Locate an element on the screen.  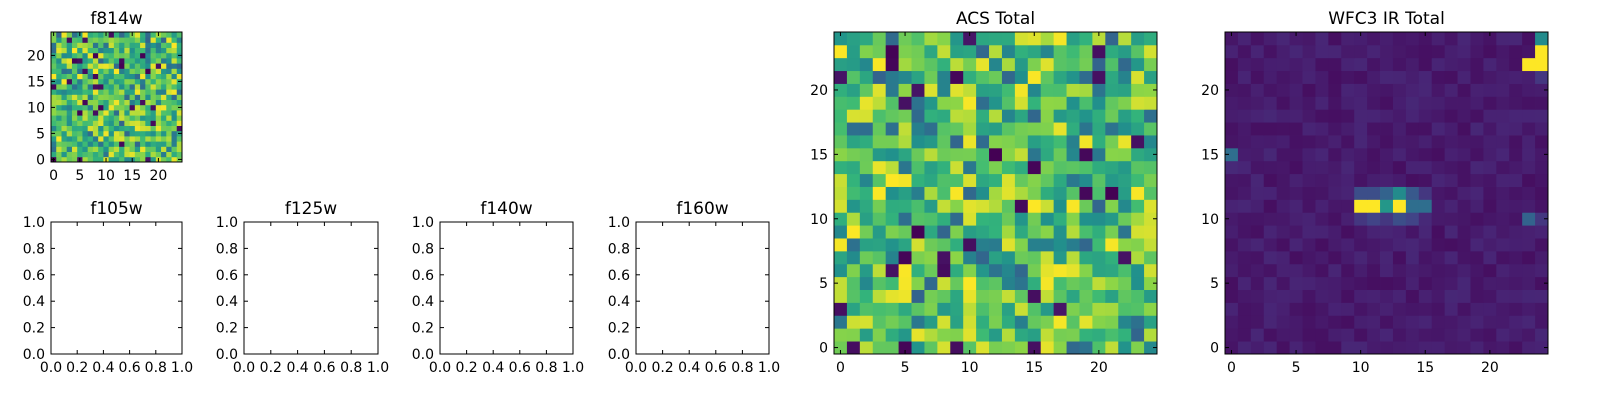
y-tick-label: 0.0 is located at coordinates (619, 355).